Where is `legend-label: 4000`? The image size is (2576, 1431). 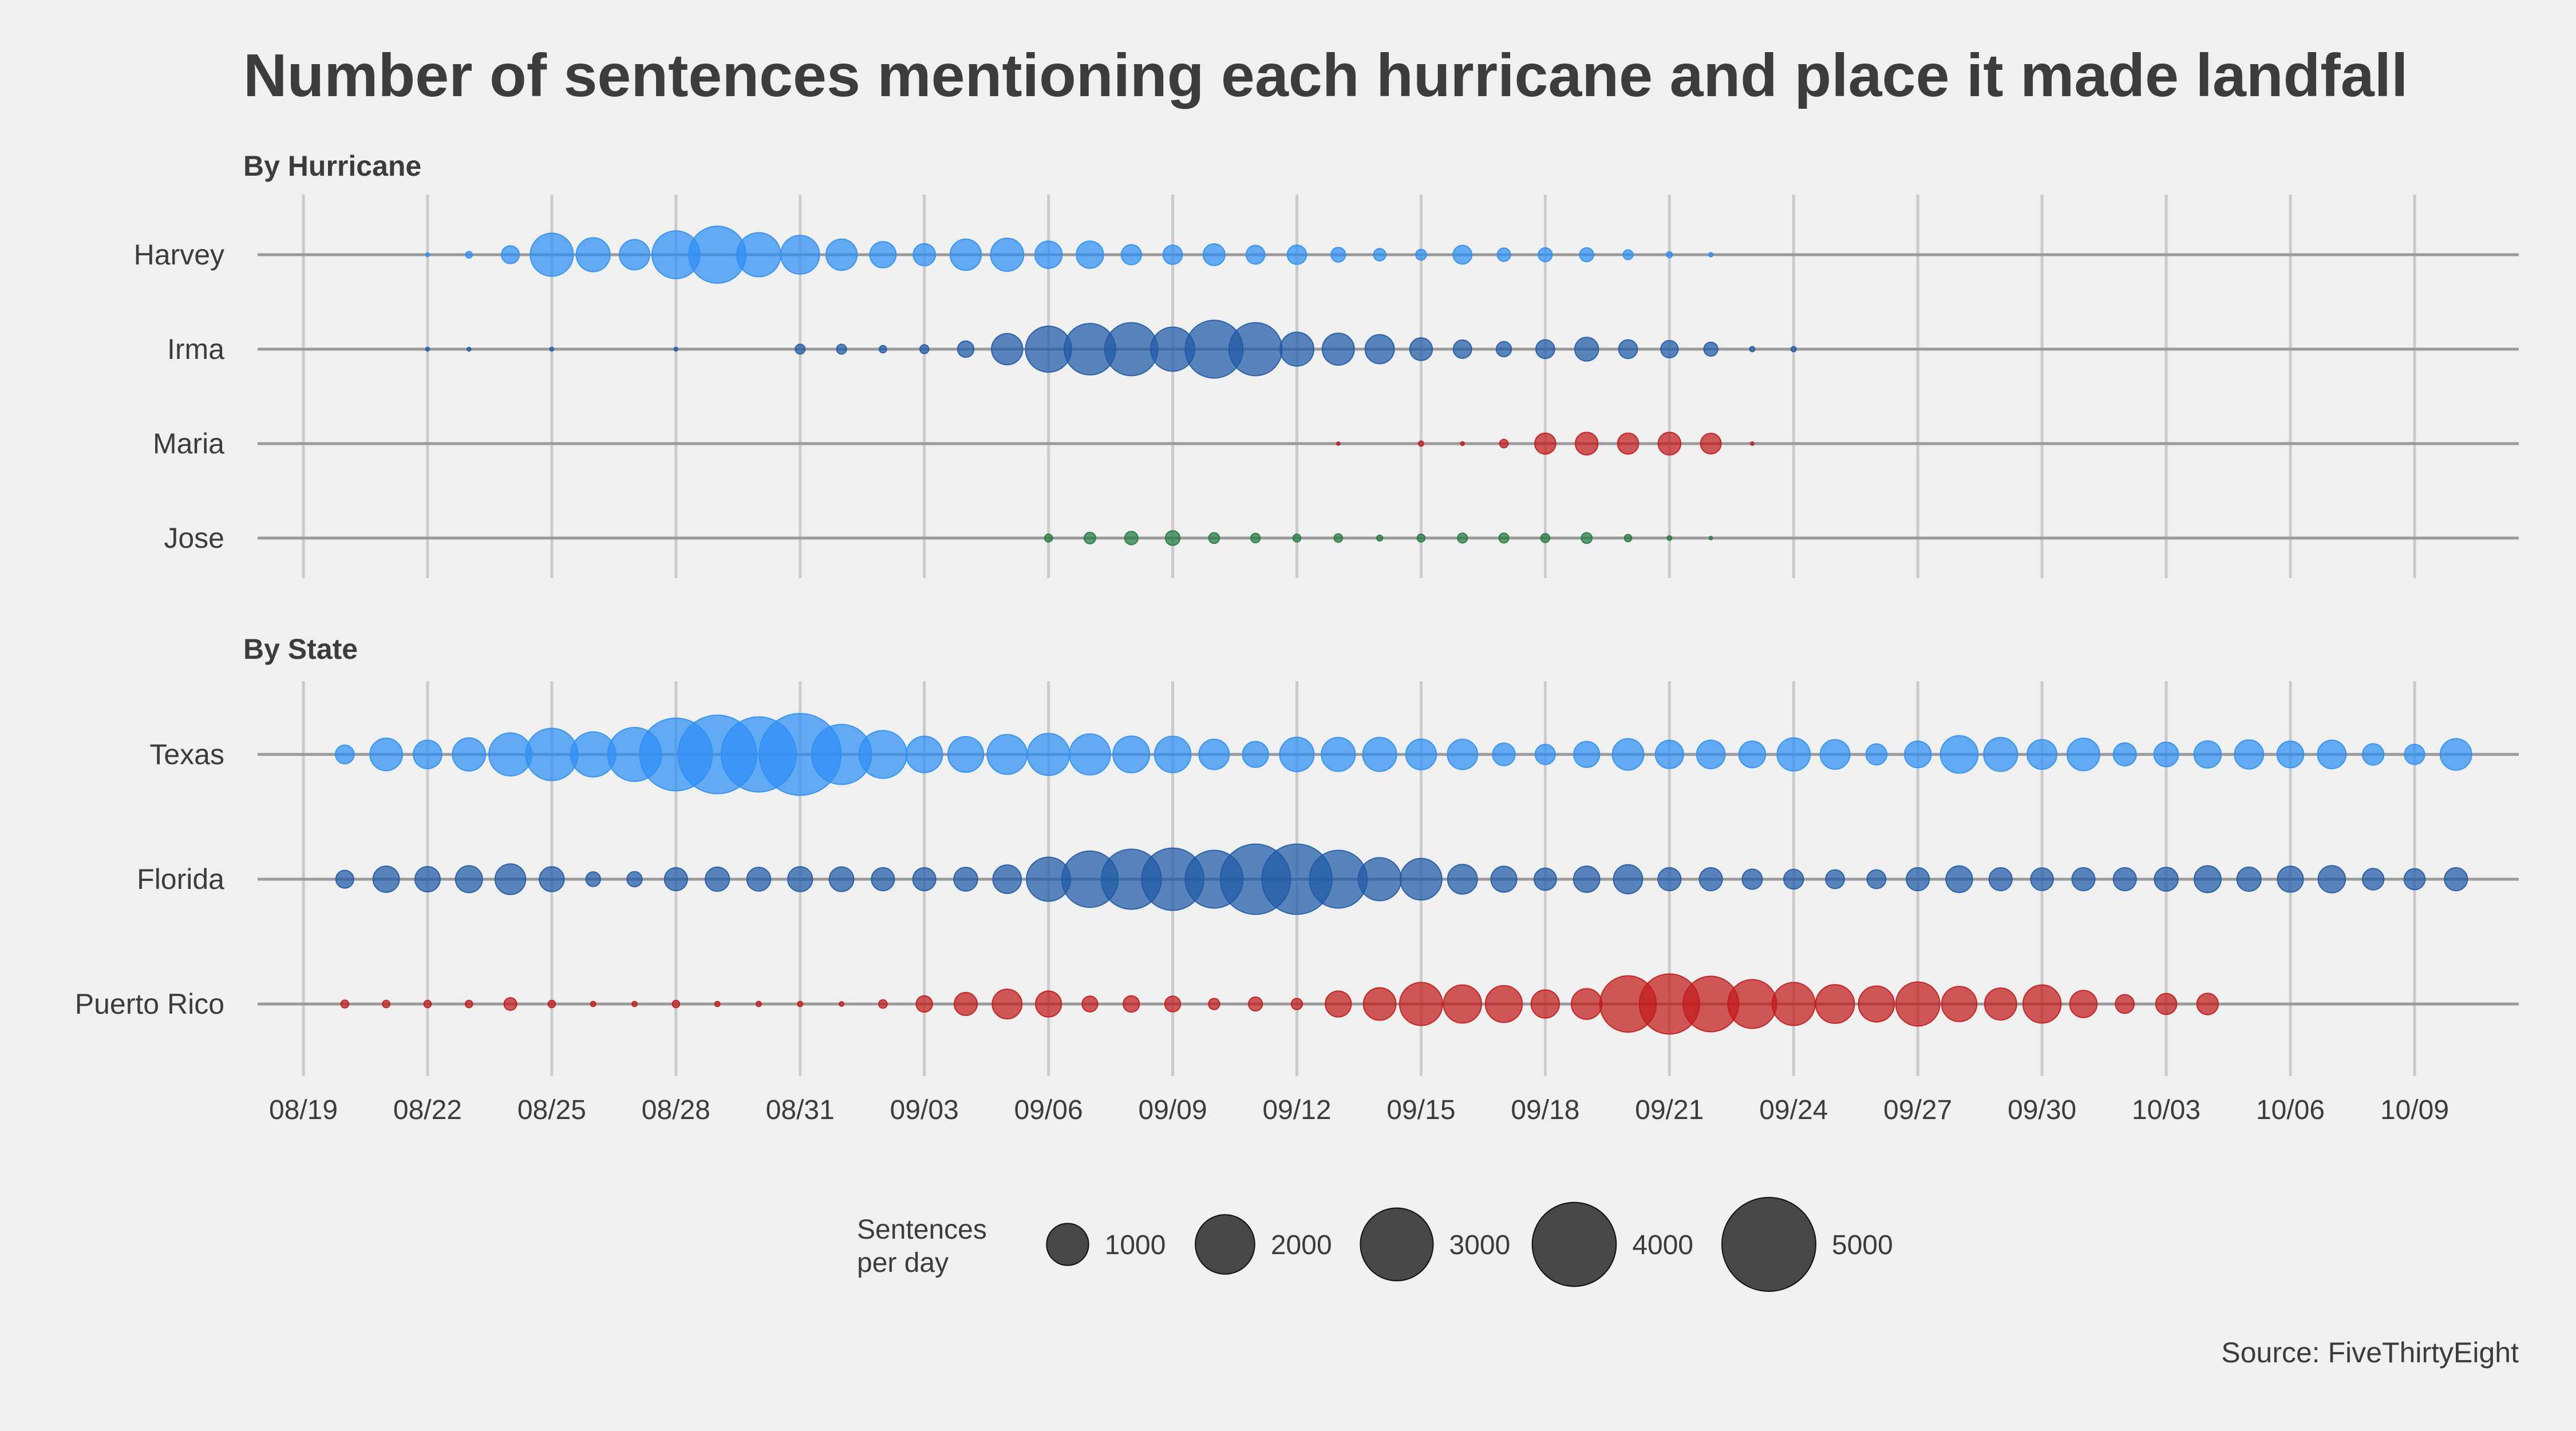 legend-label: 4000 is located at coordinates (1662, 1245).